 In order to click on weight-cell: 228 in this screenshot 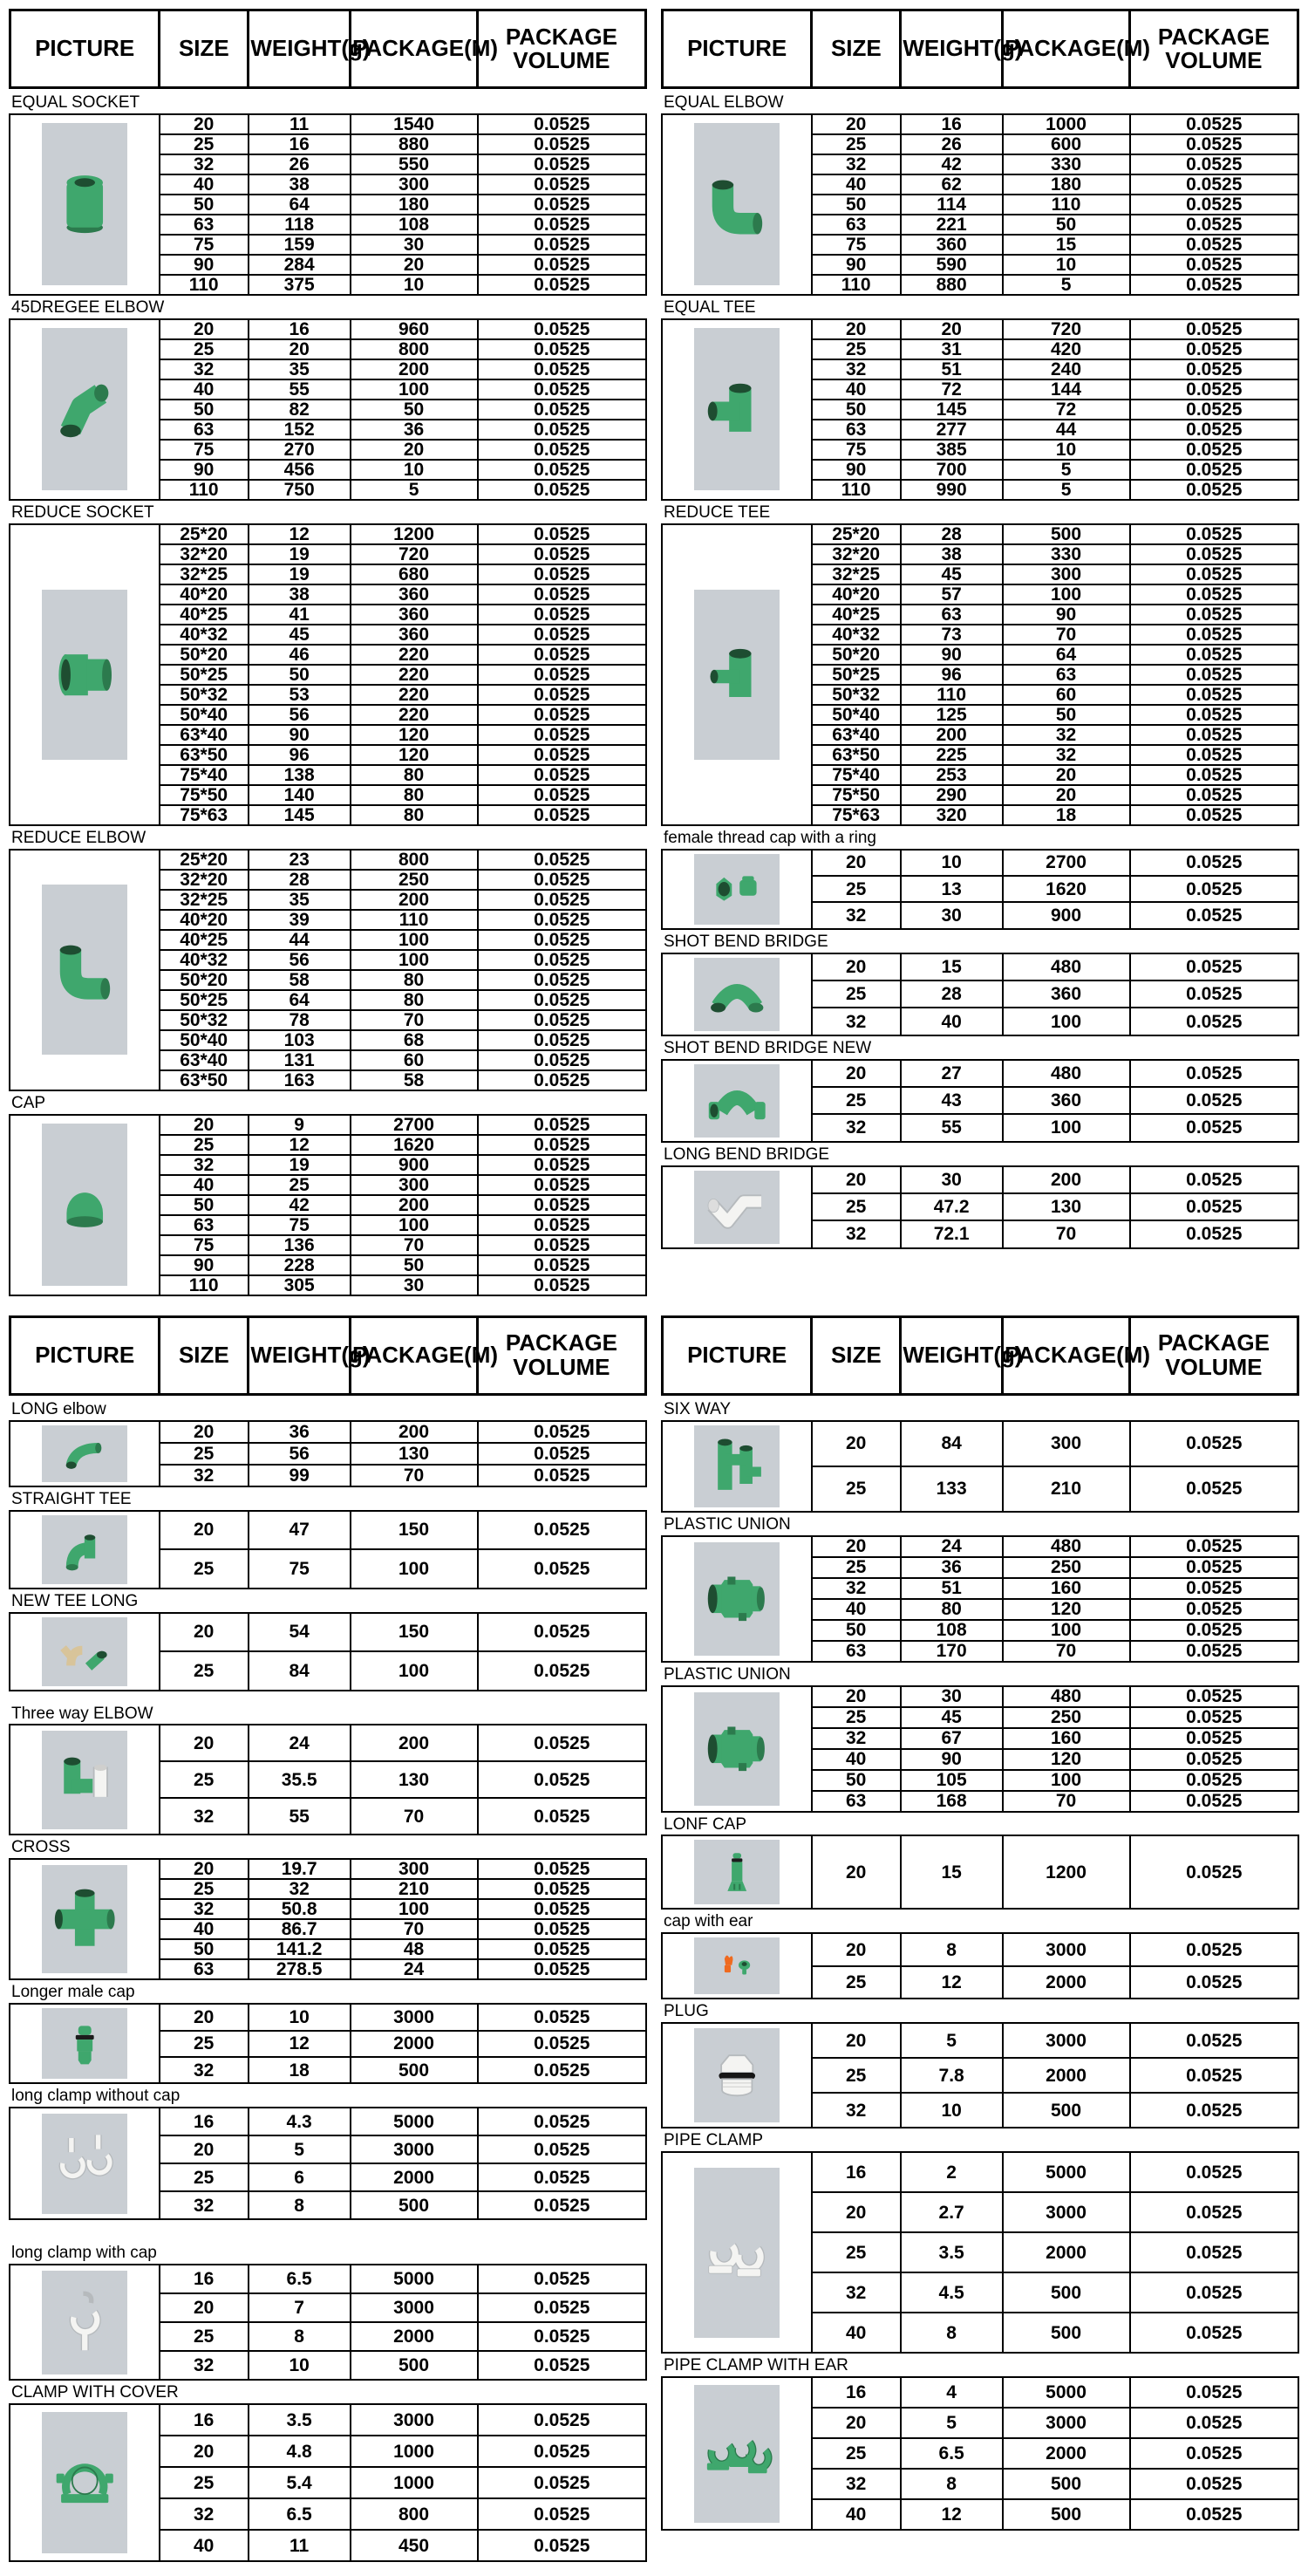, I will do `click(299, 1265)`.